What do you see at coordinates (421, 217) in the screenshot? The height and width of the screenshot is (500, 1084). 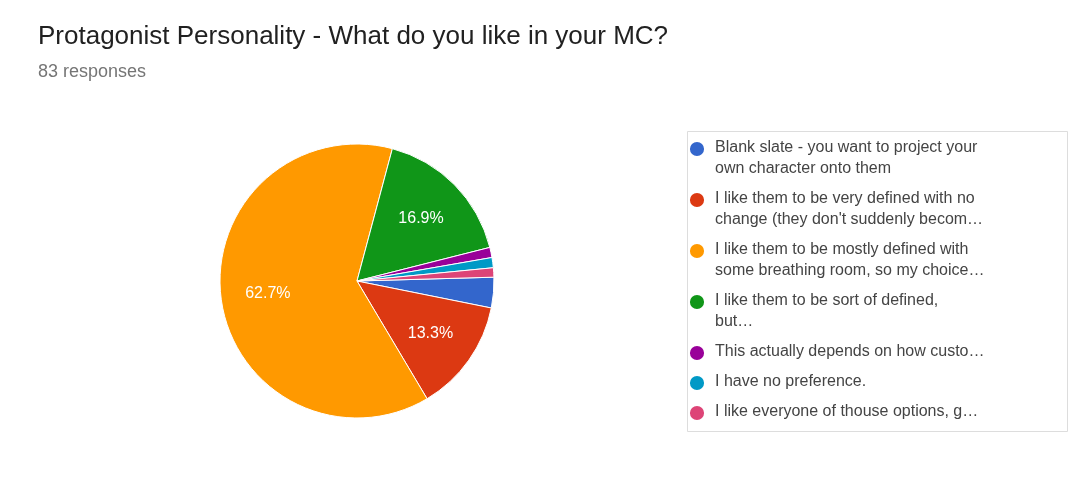 I see `data-label: 16.9%` at bounding box center [421, 217].